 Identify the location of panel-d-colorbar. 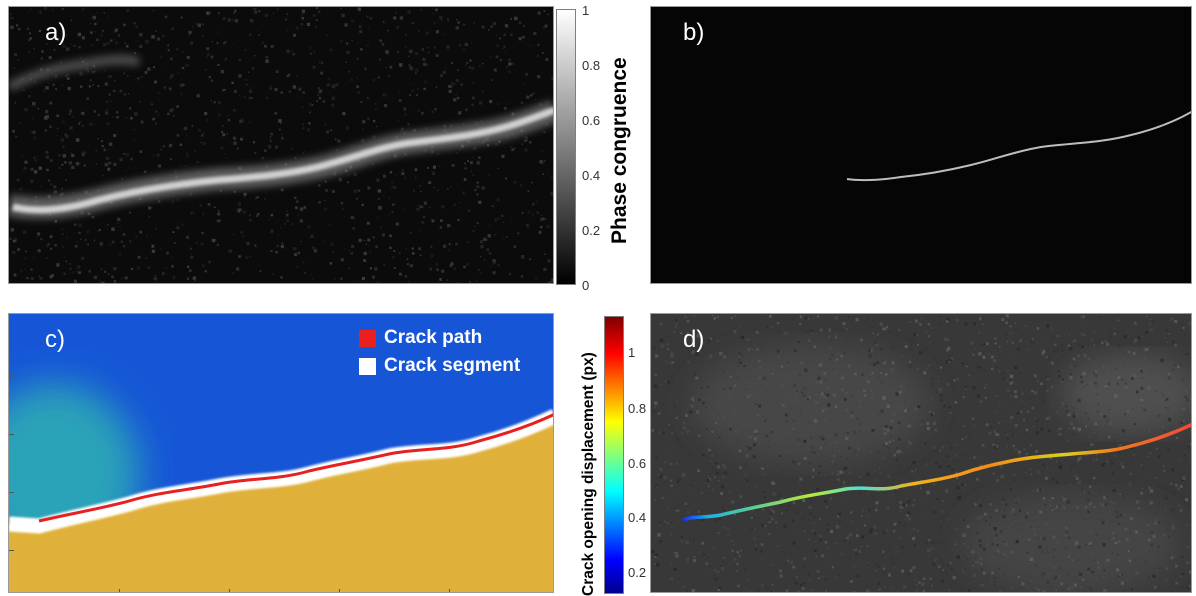
(614, 455).